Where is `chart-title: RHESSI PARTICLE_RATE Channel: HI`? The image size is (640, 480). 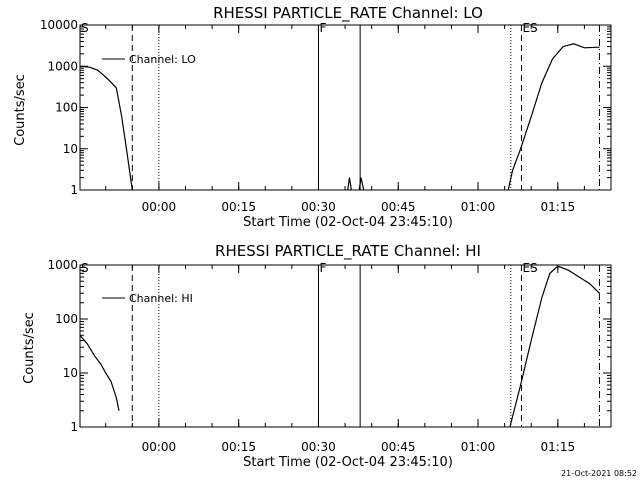 chart-title: RHESSI PARTICLE_RATE Channel: HI is located at coordinates (348, 251).